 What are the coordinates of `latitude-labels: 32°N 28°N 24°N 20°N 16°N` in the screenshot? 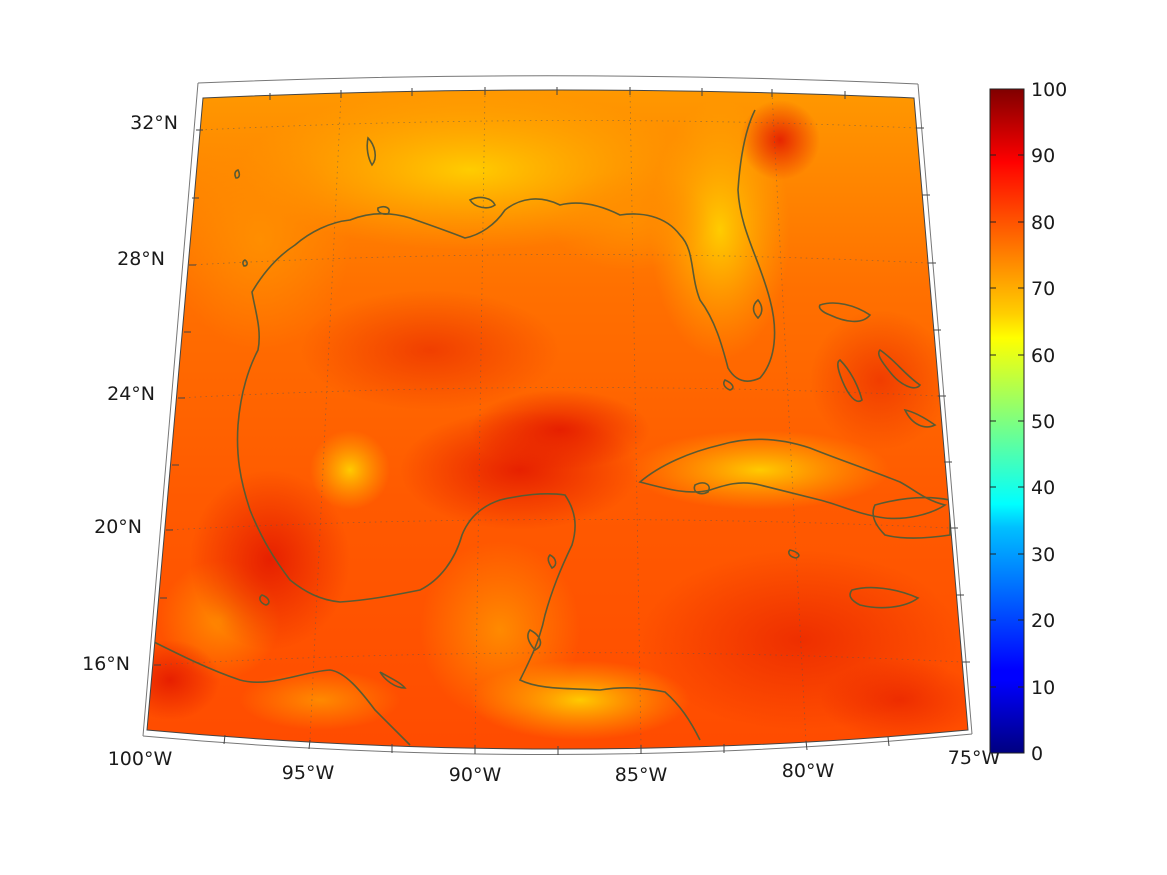 It's located at (130, 393).